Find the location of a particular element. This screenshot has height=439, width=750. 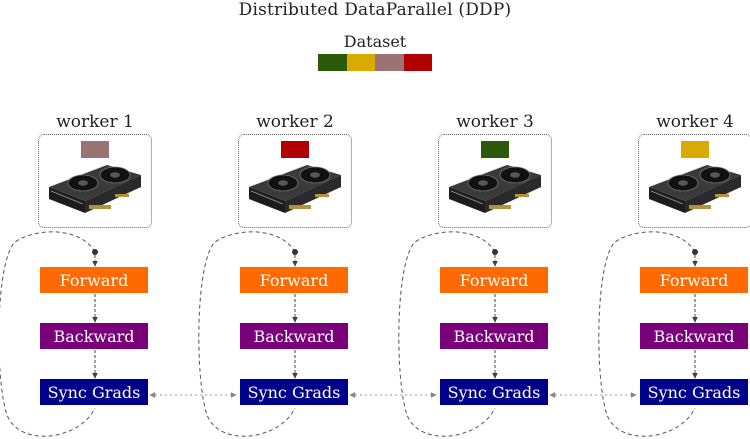

dataset-bar is located at coordinates (375, 62).